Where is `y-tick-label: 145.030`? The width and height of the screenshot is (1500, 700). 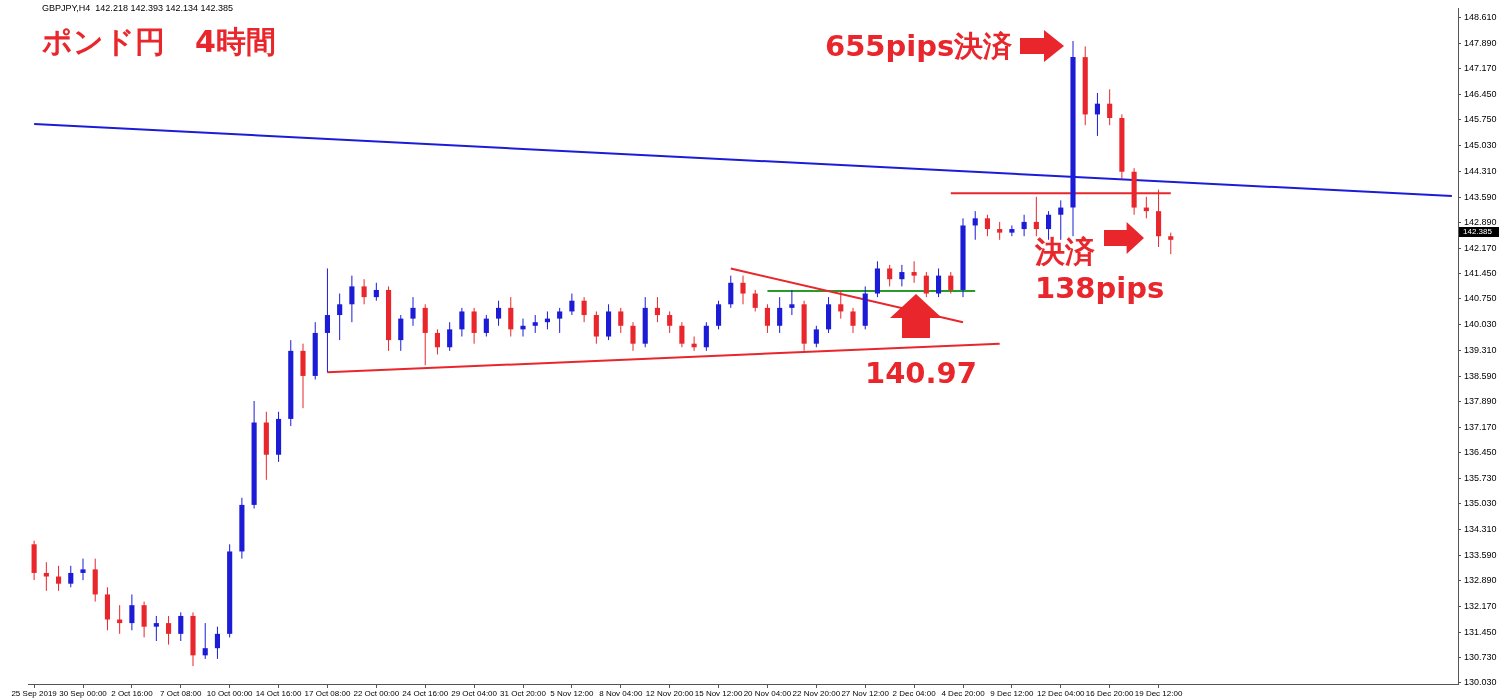 y-tick-label: 145.030 is located at coordinates (1480, 145).